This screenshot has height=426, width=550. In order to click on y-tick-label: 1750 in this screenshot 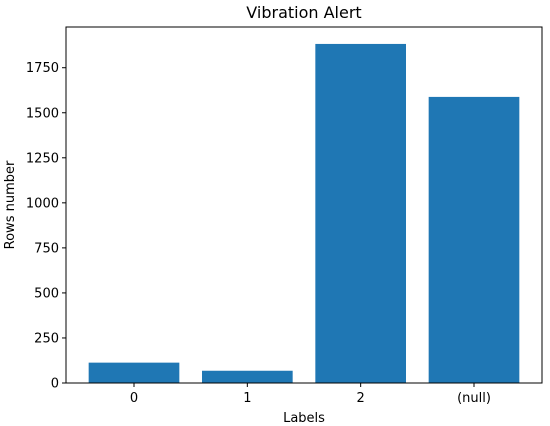, I will do `click(42, 68)`.